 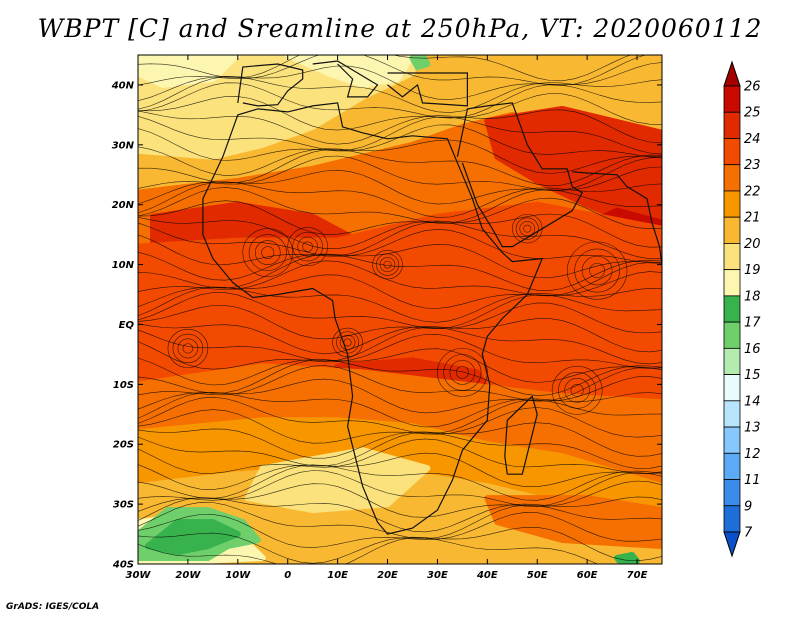 What do you see at coordinates (752, 218) in the screenshot?
I see `colorbar-label: 21` at bounding box center [752, 218].